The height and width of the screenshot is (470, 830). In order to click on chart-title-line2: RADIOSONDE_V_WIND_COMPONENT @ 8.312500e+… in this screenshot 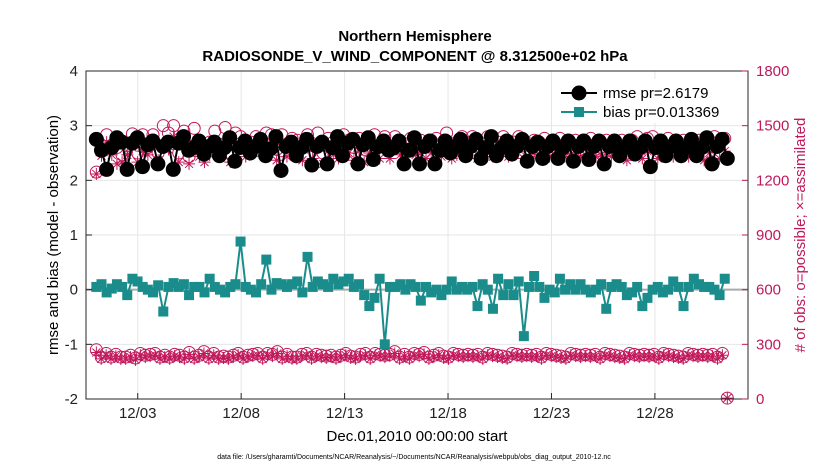, I will do `click(415, 56)`.